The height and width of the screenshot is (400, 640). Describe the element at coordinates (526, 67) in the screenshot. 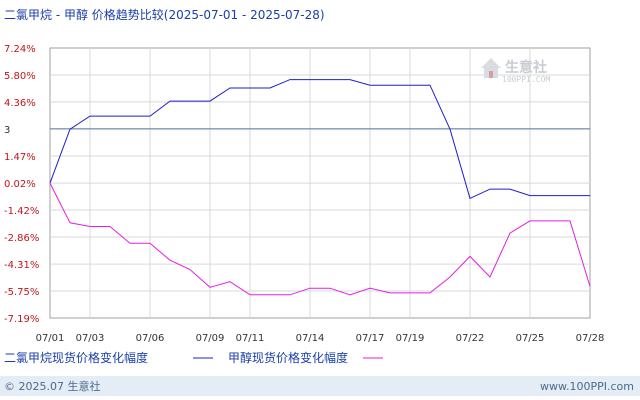

I see `watermark-name: 生意社` at that location.